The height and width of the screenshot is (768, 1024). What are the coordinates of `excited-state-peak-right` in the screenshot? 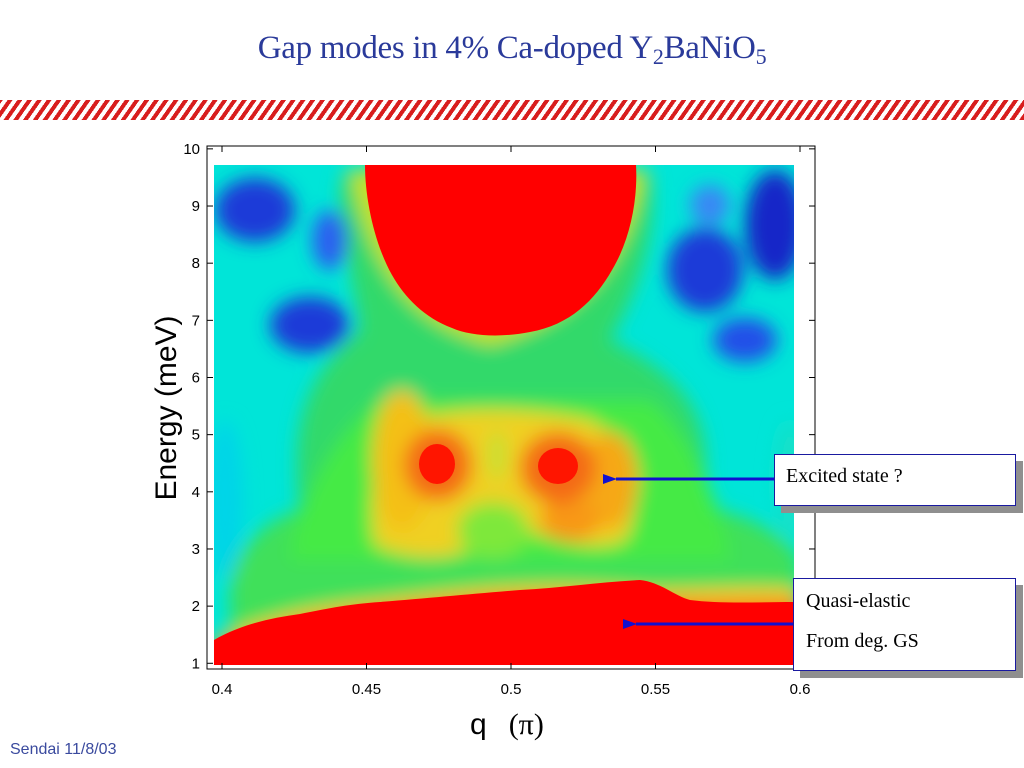 It's located at (558, 466).